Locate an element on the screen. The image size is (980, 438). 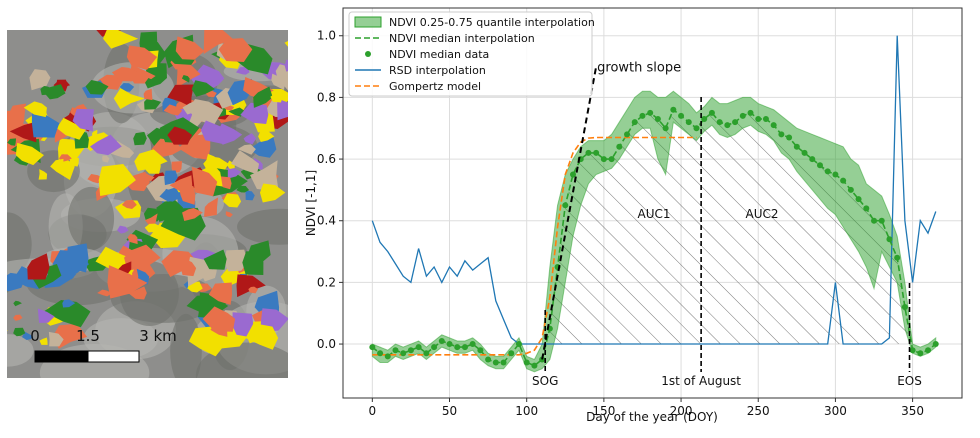
y-tick-label: 0.4 is located at coordinates (326, 221).